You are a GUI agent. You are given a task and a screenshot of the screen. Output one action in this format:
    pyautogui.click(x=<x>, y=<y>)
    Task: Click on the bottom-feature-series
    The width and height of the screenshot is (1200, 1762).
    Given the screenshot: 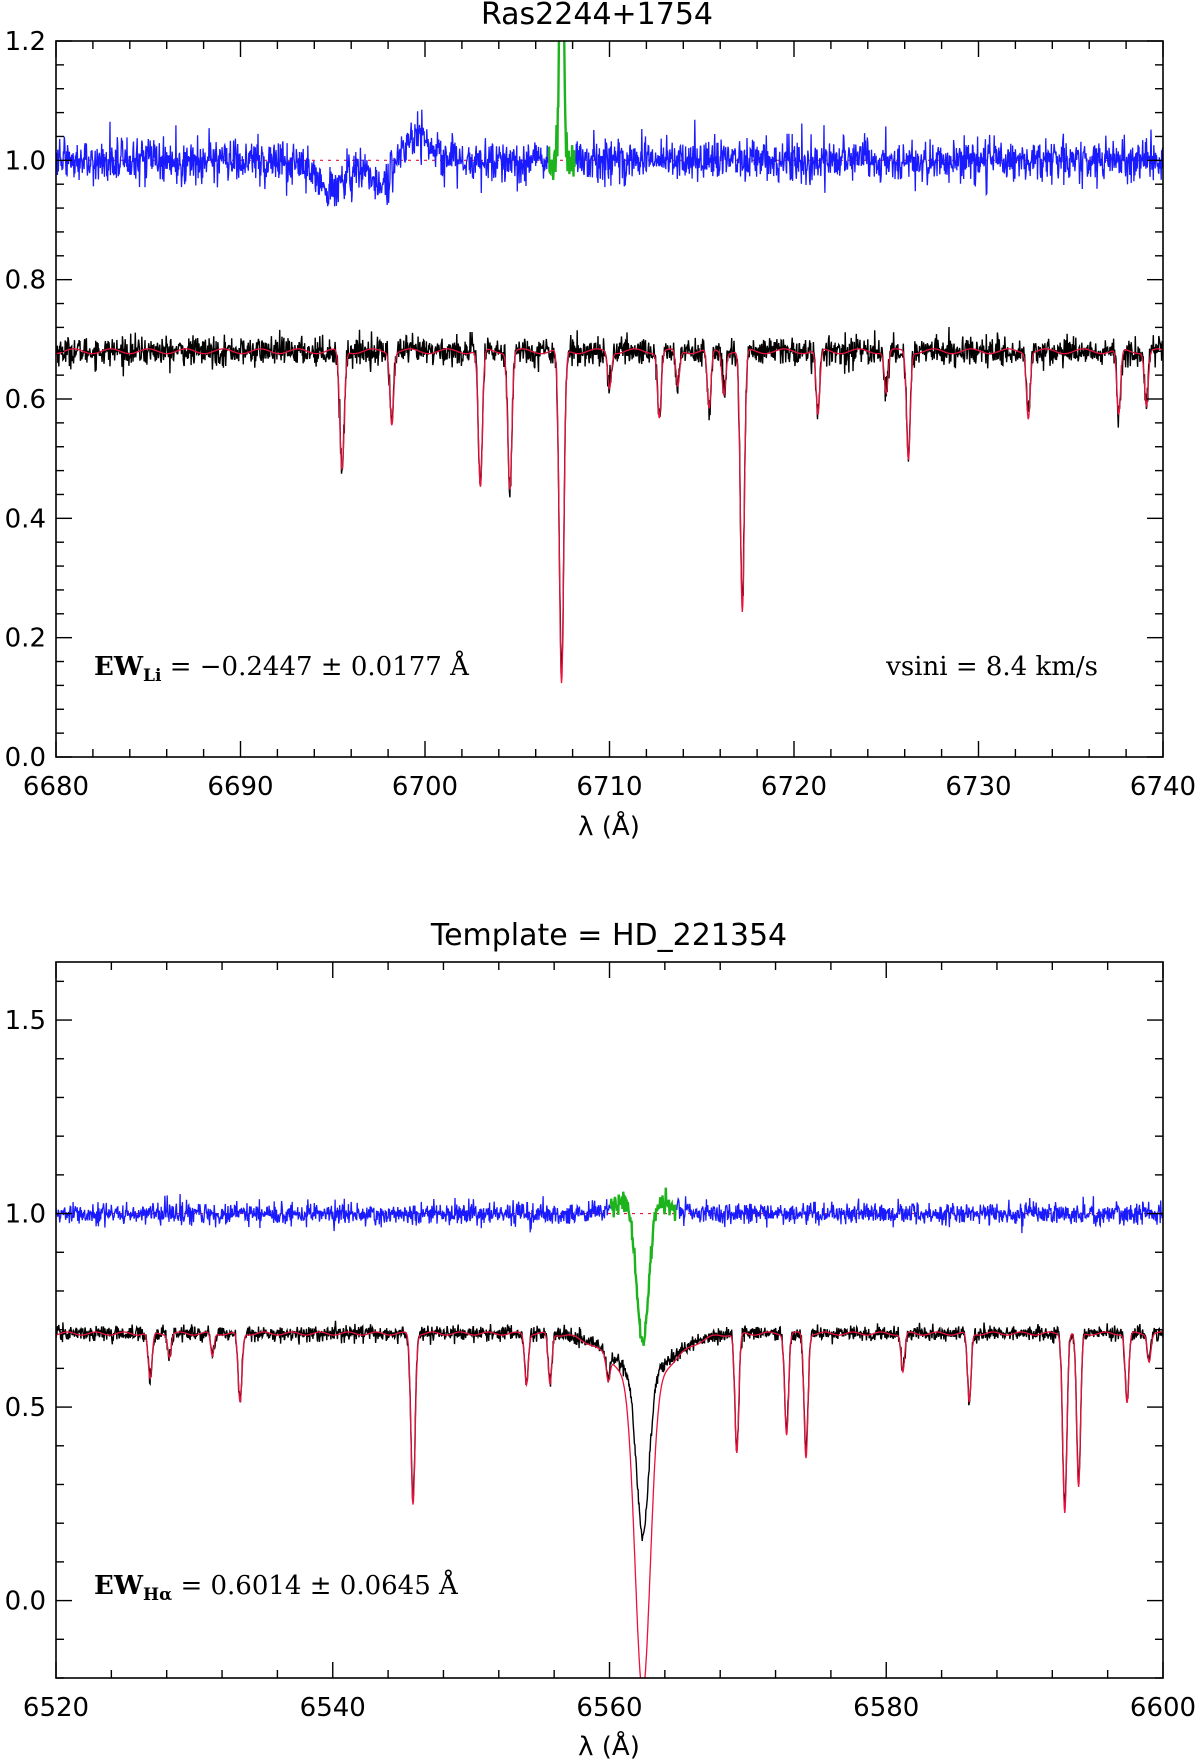 What is the action you would take?
    pyautogui.click(x=643, y=1266)
    